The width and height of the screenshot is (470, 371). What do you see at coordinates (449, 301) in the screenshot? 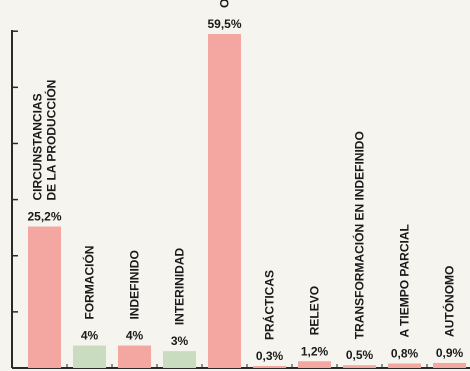
I see `category-label: AUTÓNOMO` at bounding box center [449, 301].